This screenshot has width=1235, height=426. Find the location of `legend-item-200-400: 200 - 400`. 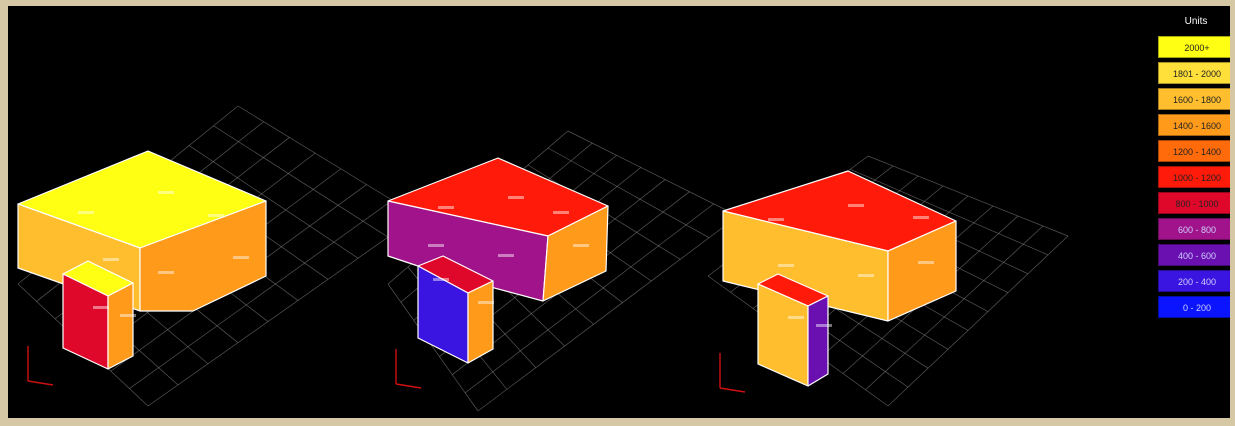

legend-item-200-400: 200 - 400 is located at coordinates (1194, 281).